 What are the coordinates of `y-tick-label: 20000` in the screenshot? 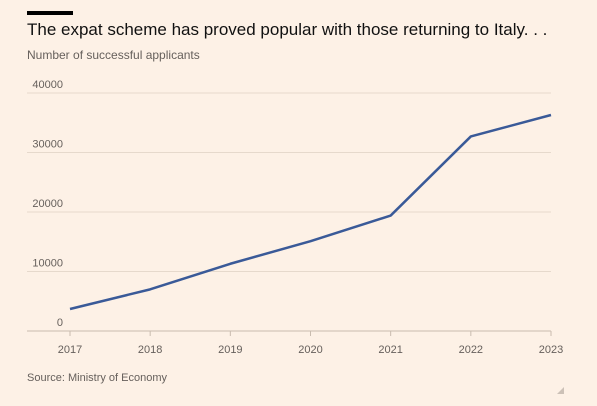 It's located at (47, 204).